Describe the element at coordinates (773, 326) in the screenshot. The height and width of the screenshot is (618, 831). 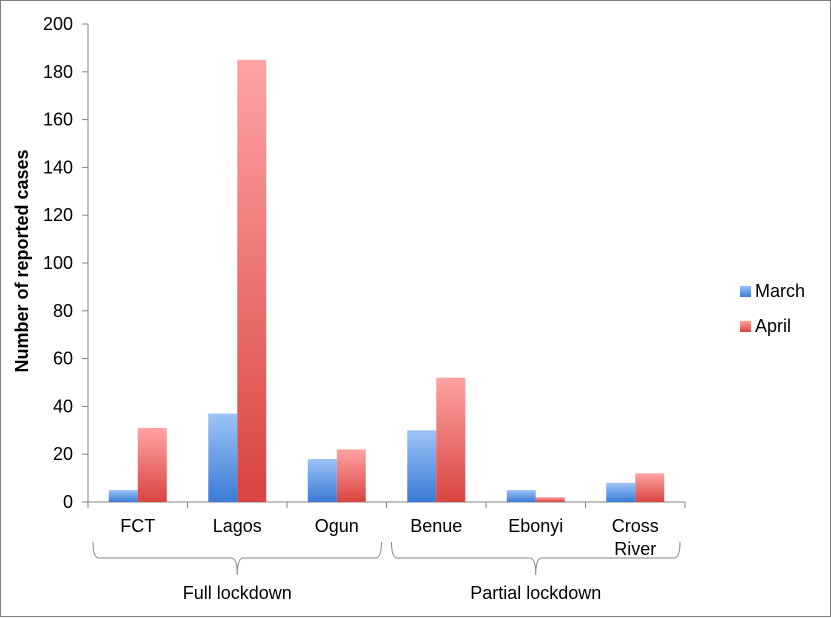
I see `legend-label-april: April` at that location.